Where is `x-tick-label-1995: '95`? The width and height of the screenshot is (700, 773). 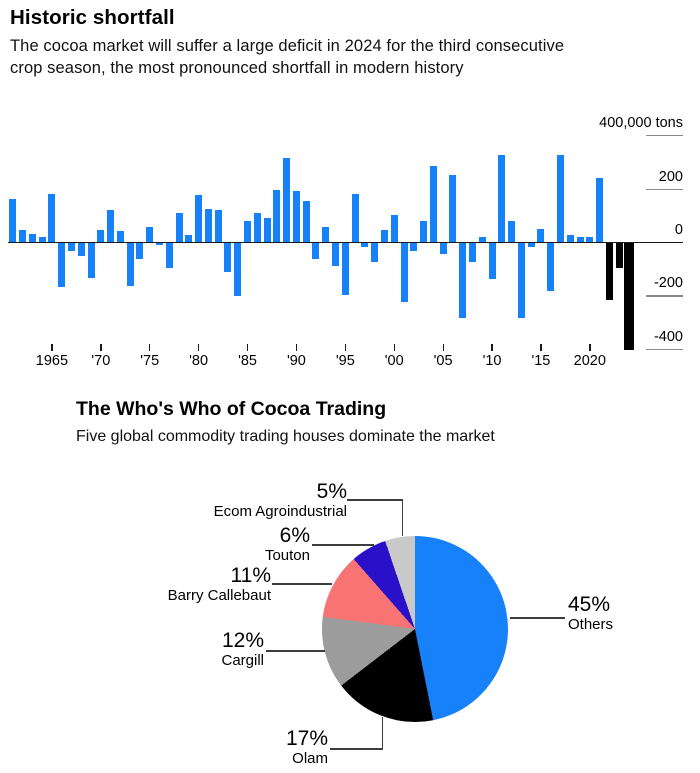 x-tick-label-1995: '95 is located at coordinates (345, 361).